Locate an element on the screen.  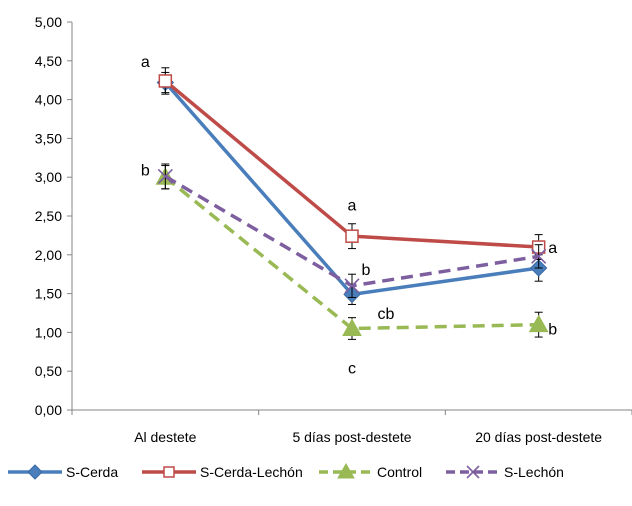
y-tick-label: 3,50 is located at coordinates (48, 138).